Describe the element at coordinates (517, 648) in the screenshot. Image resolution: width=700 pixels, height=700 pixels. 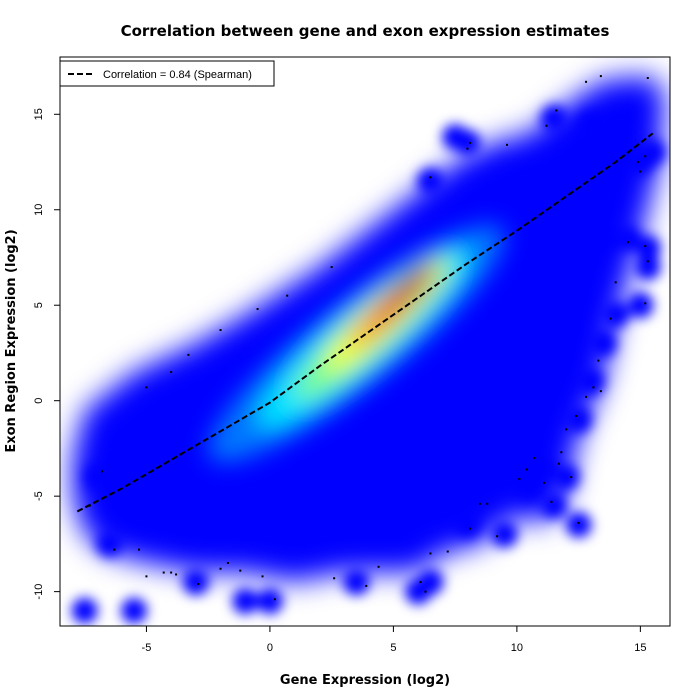
I see `x-tick-label: 10` at that location.